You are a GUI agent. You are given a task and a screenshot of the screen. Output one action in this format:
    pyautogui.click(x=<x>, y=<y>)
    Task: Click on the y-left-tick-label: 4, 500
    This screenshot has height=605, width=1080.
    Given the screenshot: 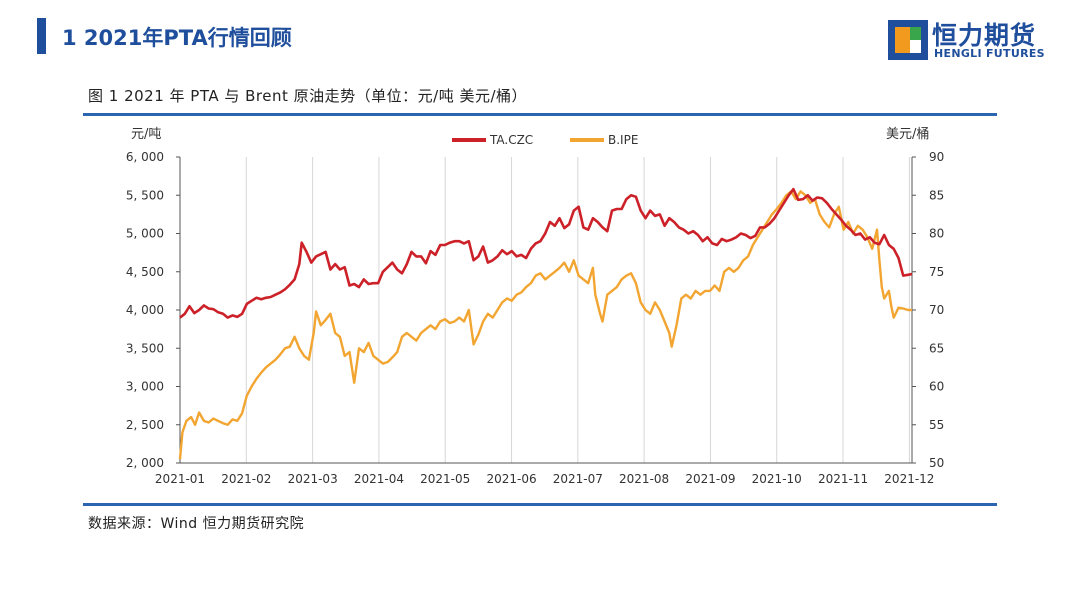 What is the action you would take?
    pyautogui.click(x=145, y=272)
    